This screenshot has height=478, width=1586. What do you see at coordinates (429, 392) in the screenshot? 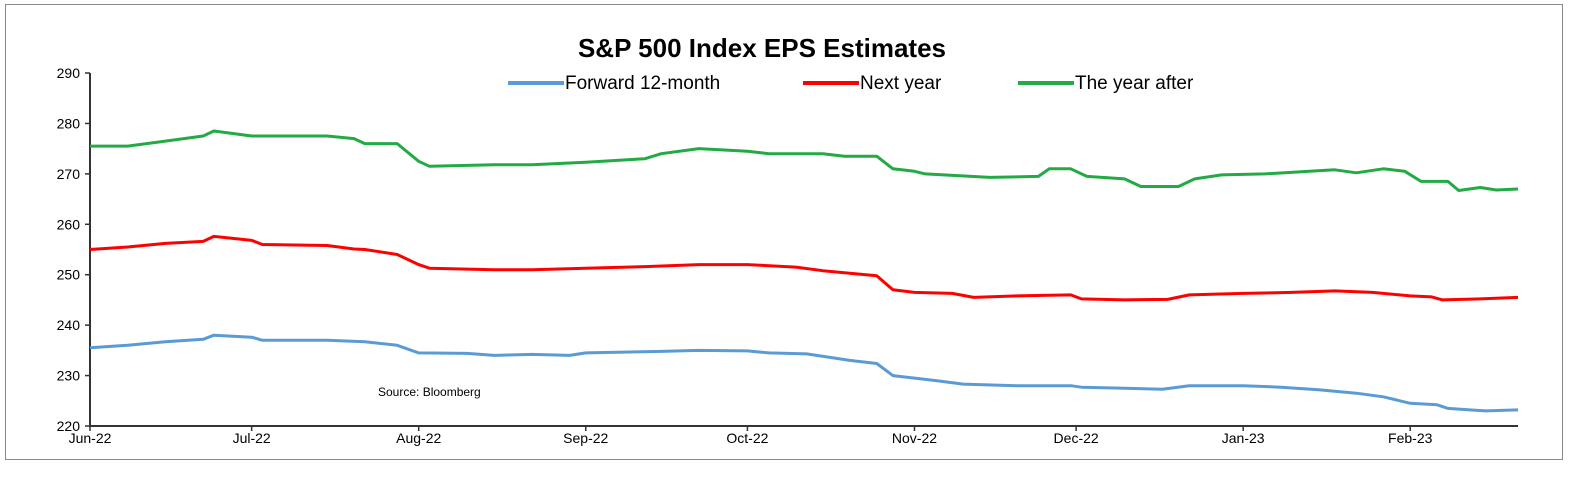
I see `source-note: Source: Bloomberg` at bounding box center [429, 392].